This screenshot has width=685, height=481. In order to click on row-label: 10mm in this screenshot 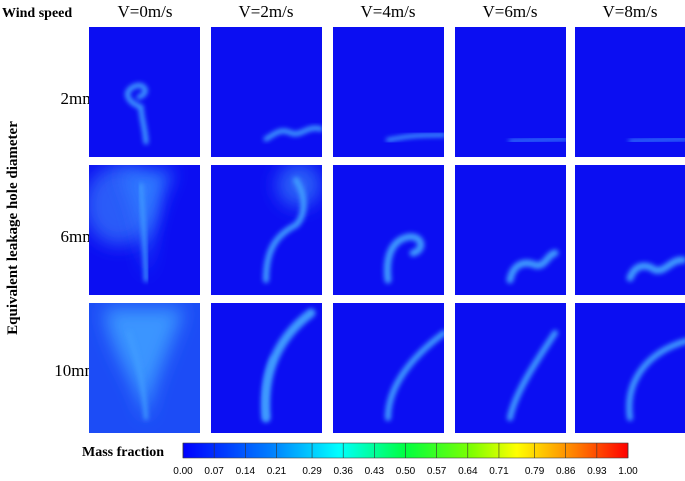, I will do `click(75, 370)`.